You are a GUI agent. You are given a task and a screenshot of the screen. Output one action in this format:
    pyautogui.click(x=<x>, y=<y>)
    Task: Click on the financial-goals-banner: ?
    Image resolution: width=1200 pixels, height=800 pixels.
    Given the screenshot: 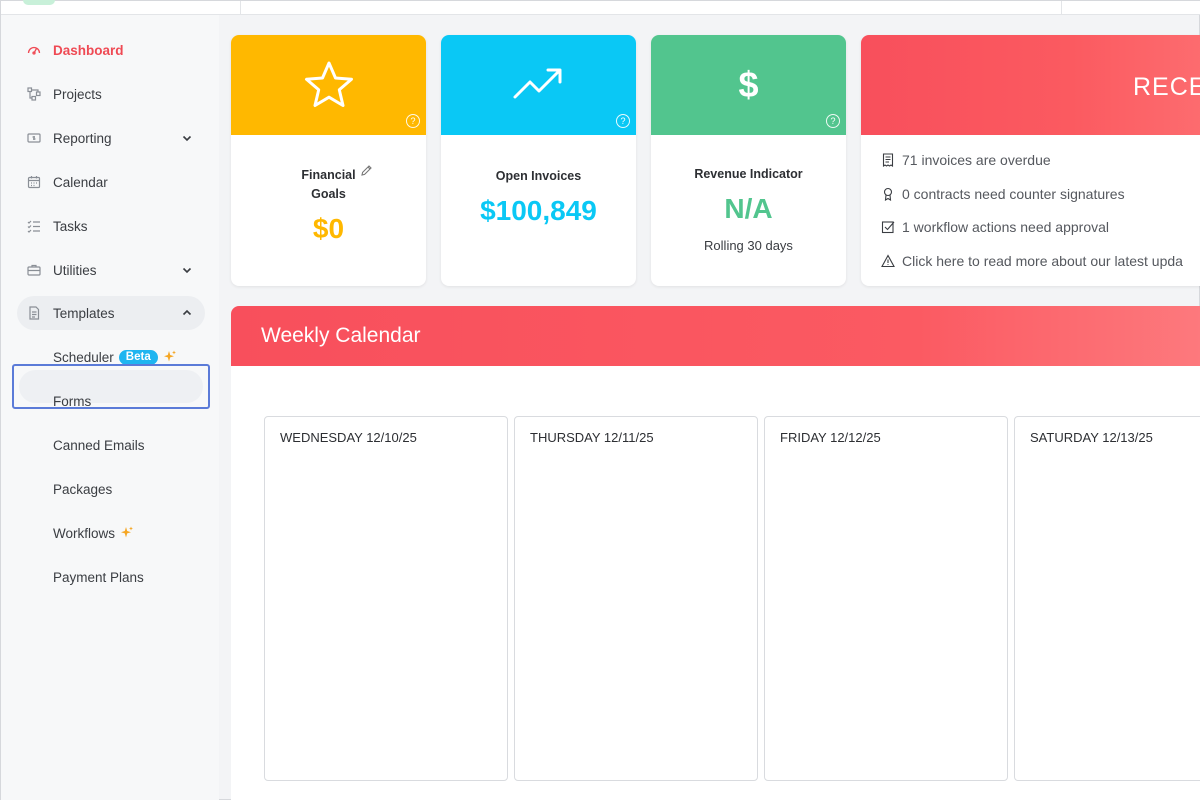 What is the action you would take?
    pyautogui.click(x=328, y=85)
    